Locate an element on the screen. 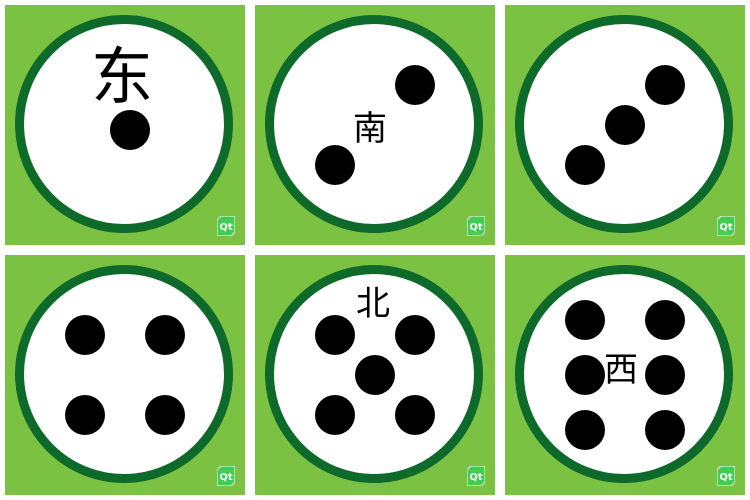 The height and width of the screenshot is (500, 750). direction-label: 北 is located at coordinates (373, 304).